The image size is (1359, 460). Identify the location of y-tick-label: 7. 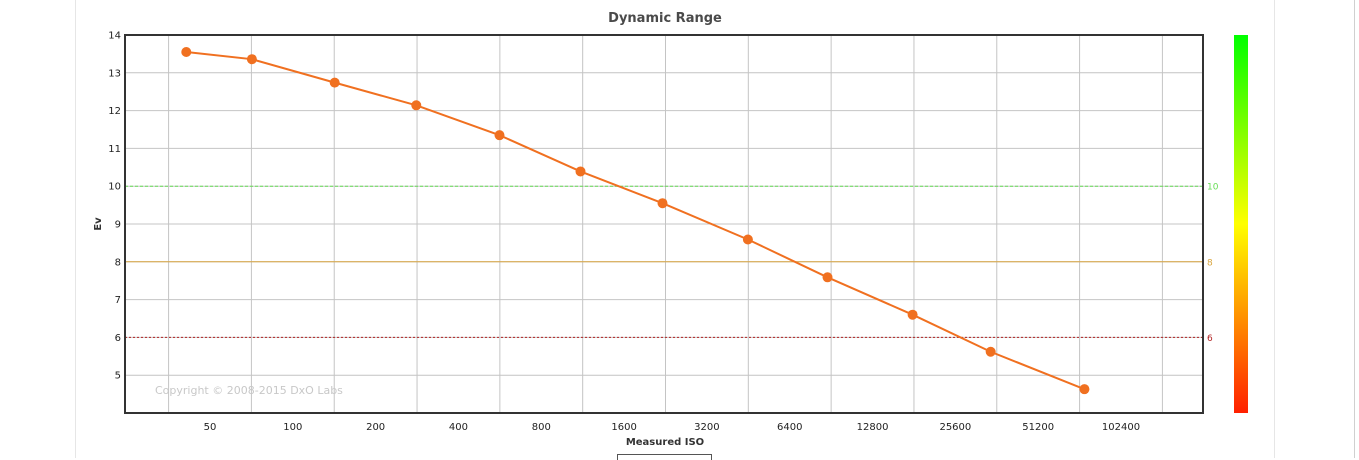
(118, 300).